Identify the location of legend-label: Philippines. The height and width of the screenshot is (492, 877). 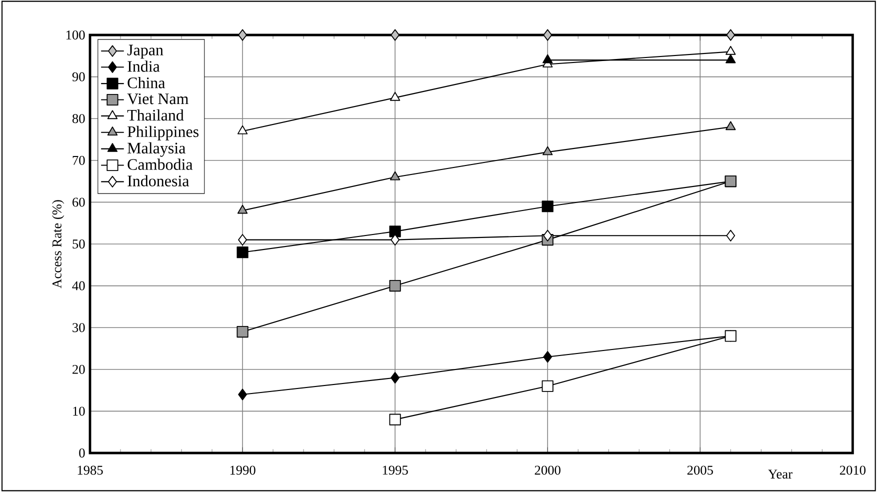
(163, 133).